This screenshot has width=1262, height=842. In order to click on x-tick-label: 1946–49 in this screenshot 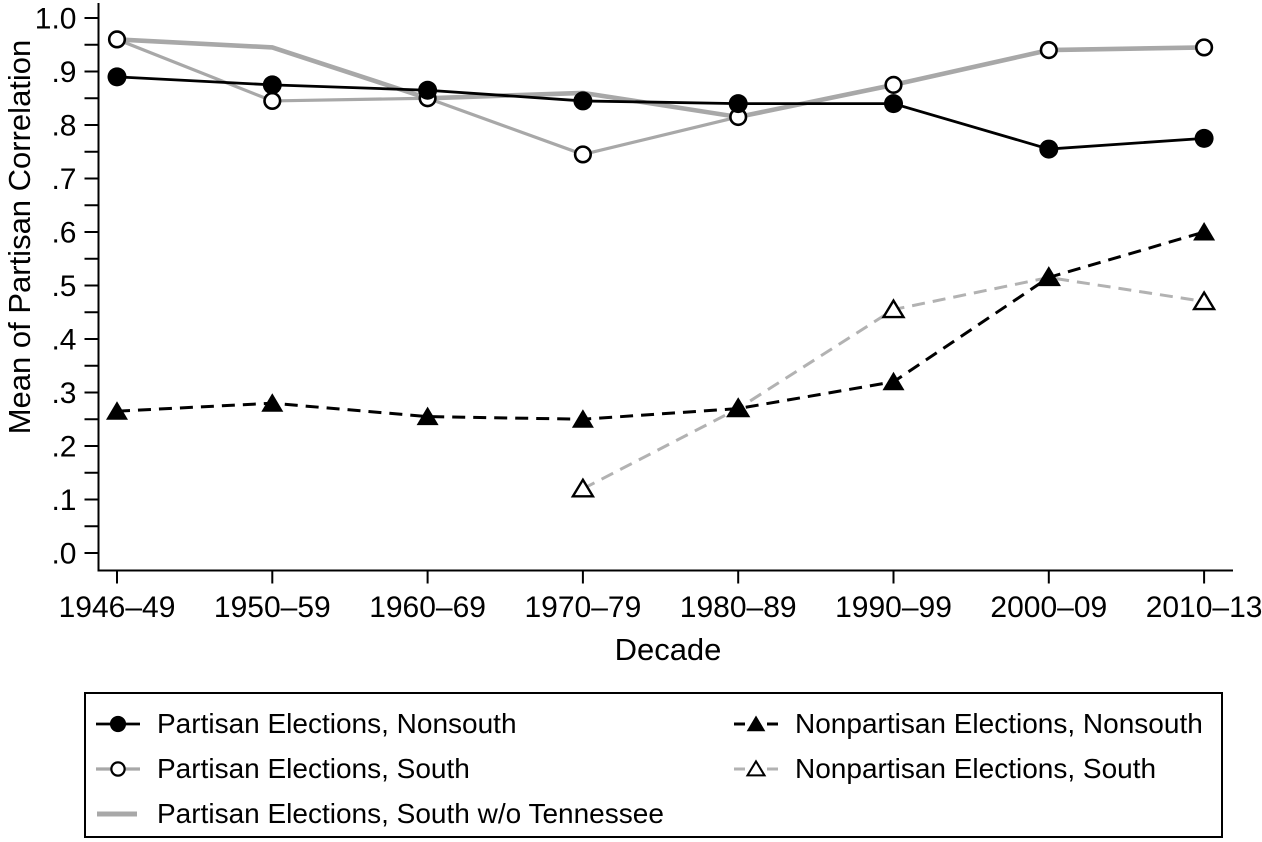, I will do `click(117, 607)`.